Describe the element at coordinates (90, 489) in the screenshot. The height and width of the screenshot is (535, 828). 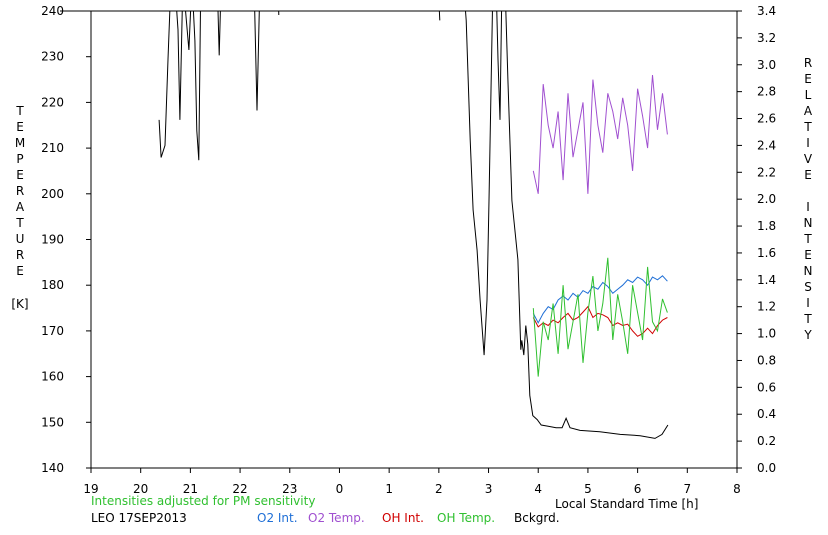
I see `x-tick-label: 19` at that location.